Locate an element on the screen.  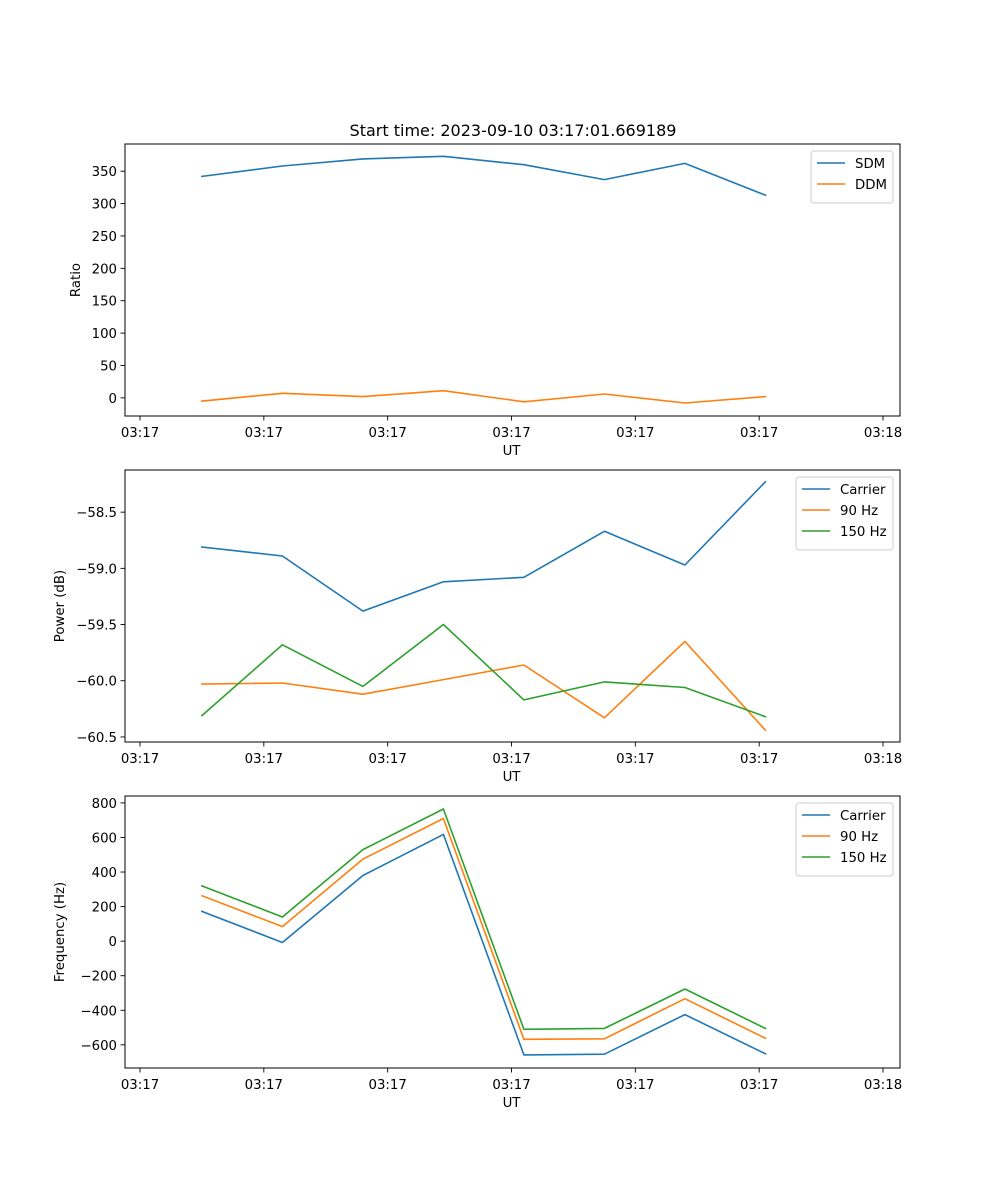
y-axis-label: Frequency (Hz) is located at coordinates (60, 932).